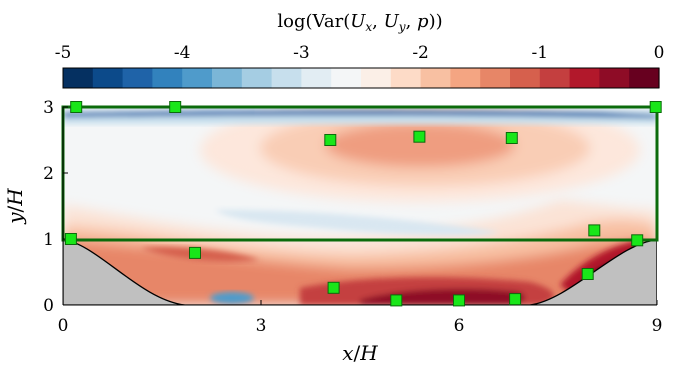 The image size is (675, 369). I want to click on y-tick-label: 0, so click(48, 306).